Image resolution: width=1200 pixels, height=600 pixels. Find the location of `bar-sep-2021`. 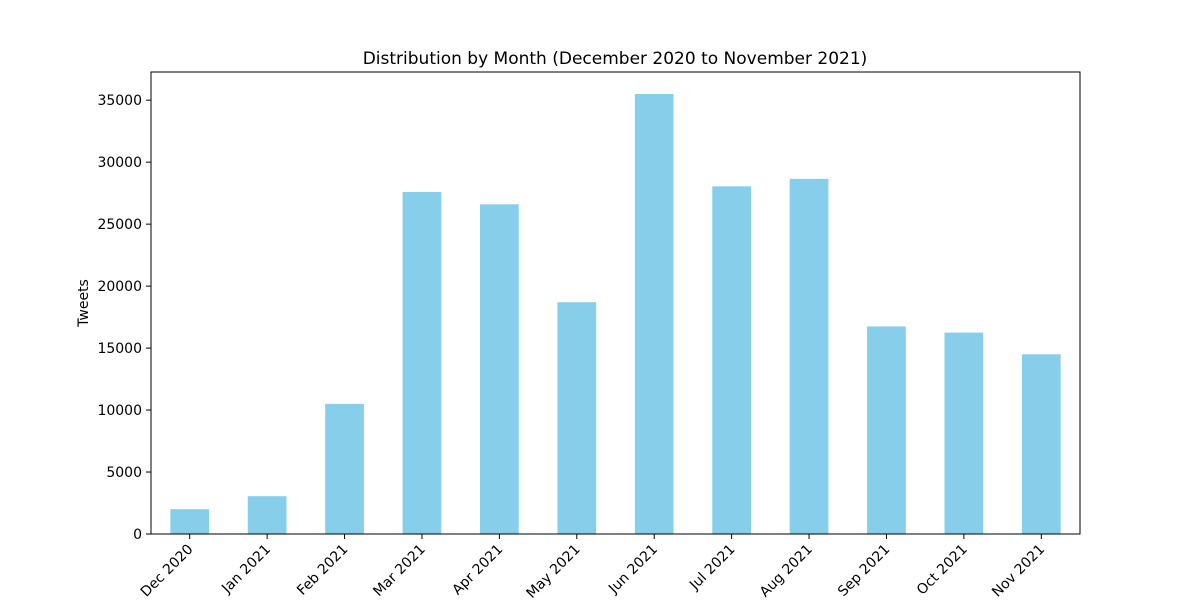

bar-sep-2021 is located at coordinates (886, 430).